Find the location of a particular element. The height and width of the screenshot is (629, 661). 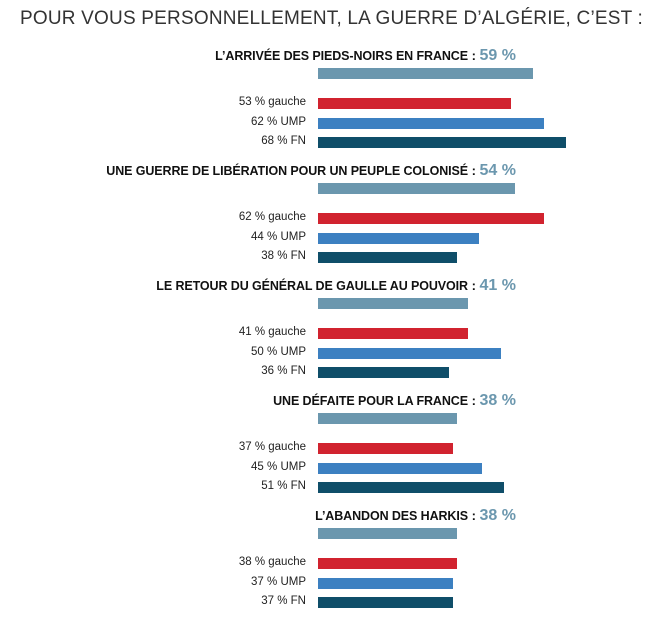

row-label-ump: 50 % UMP is located at coordinates (278, 352).